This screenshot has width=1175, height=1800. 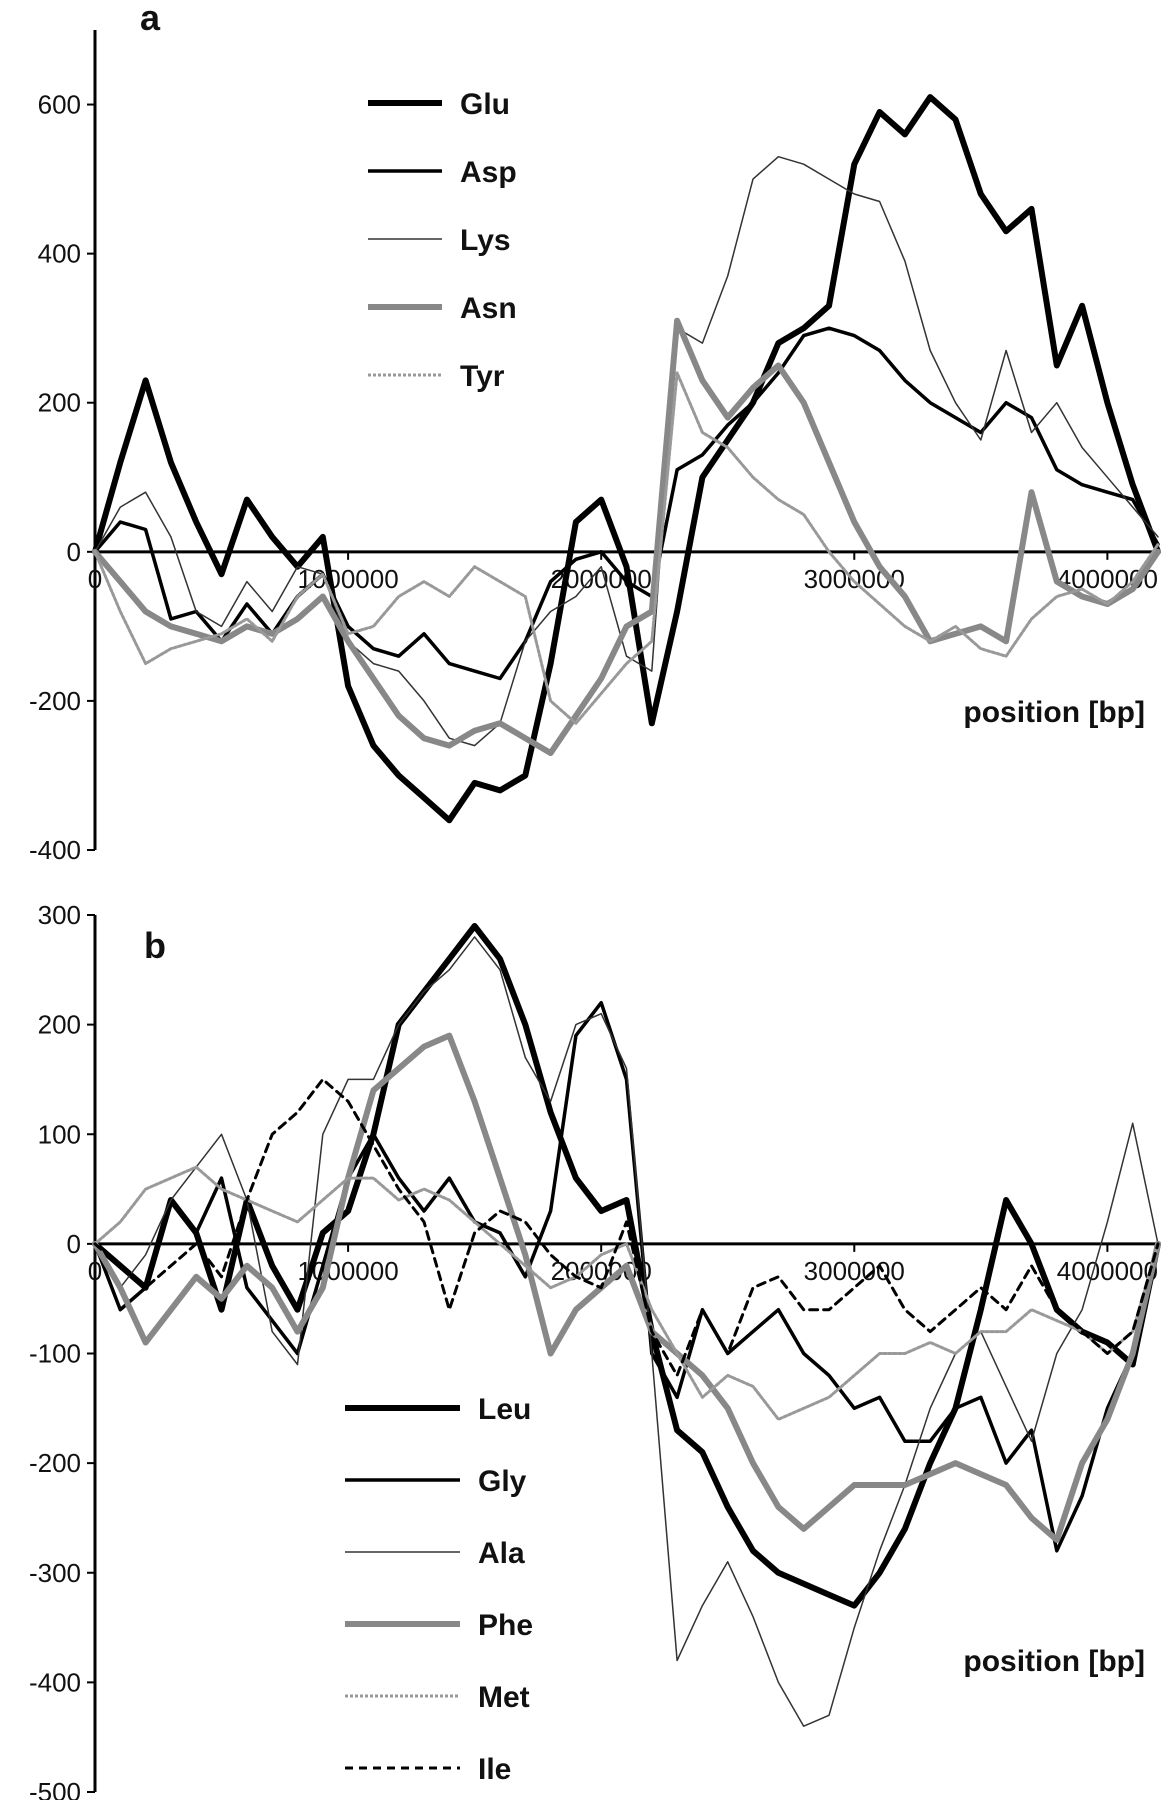 What do you see at coordinates (347, 579) in the screenshot?
I see `x-tick-label: 1000000` at bounding box center [347, 579].